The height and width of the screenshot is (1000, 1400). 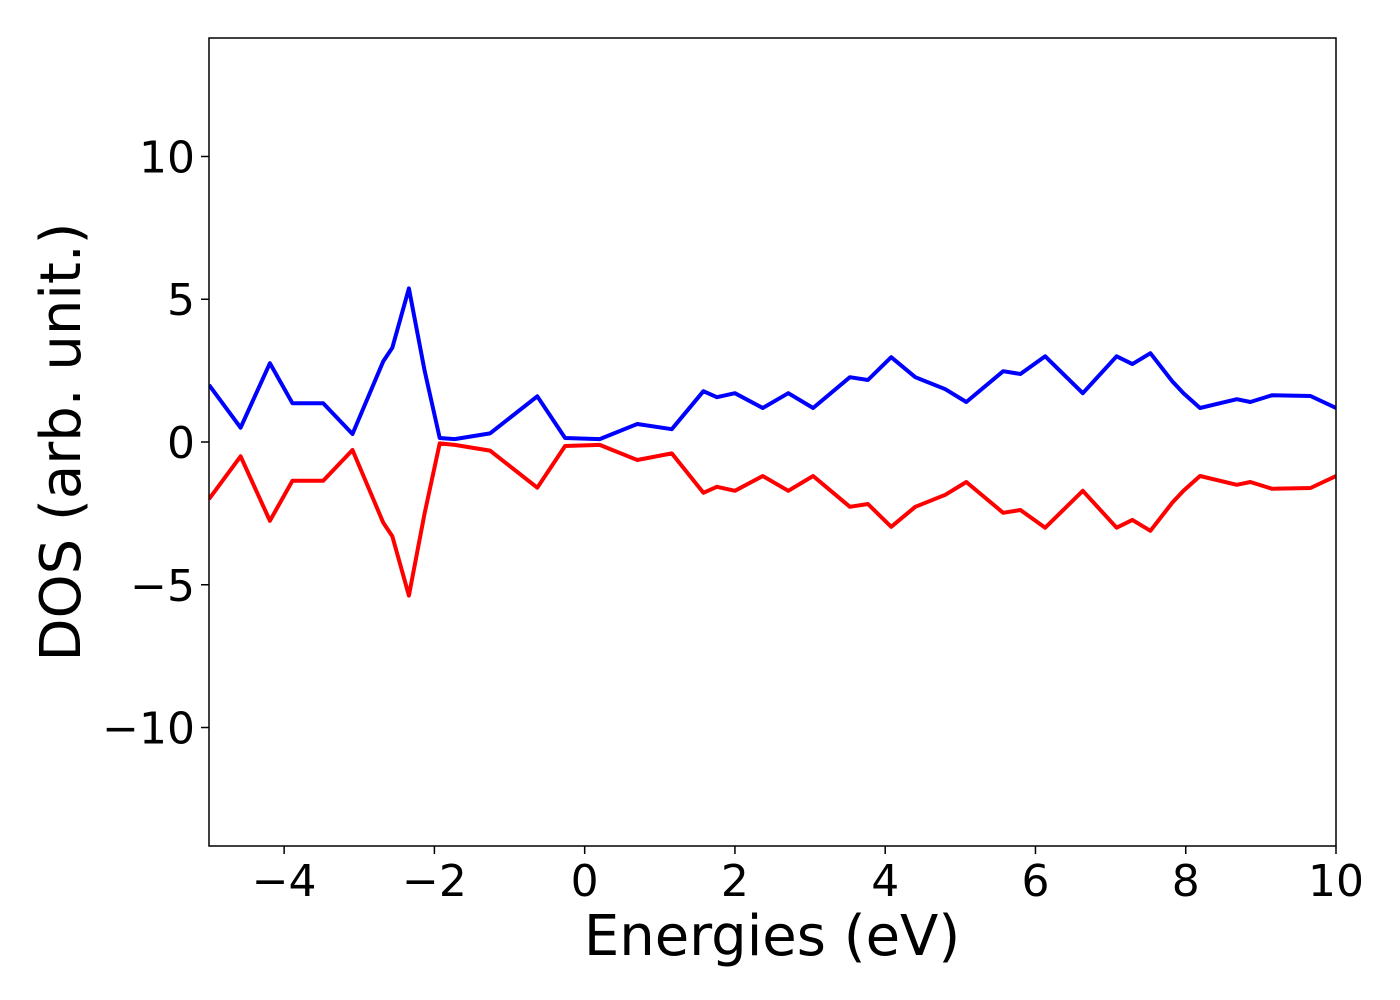 I want to click on y-tick-label: −5, so click(x=162, y=586).